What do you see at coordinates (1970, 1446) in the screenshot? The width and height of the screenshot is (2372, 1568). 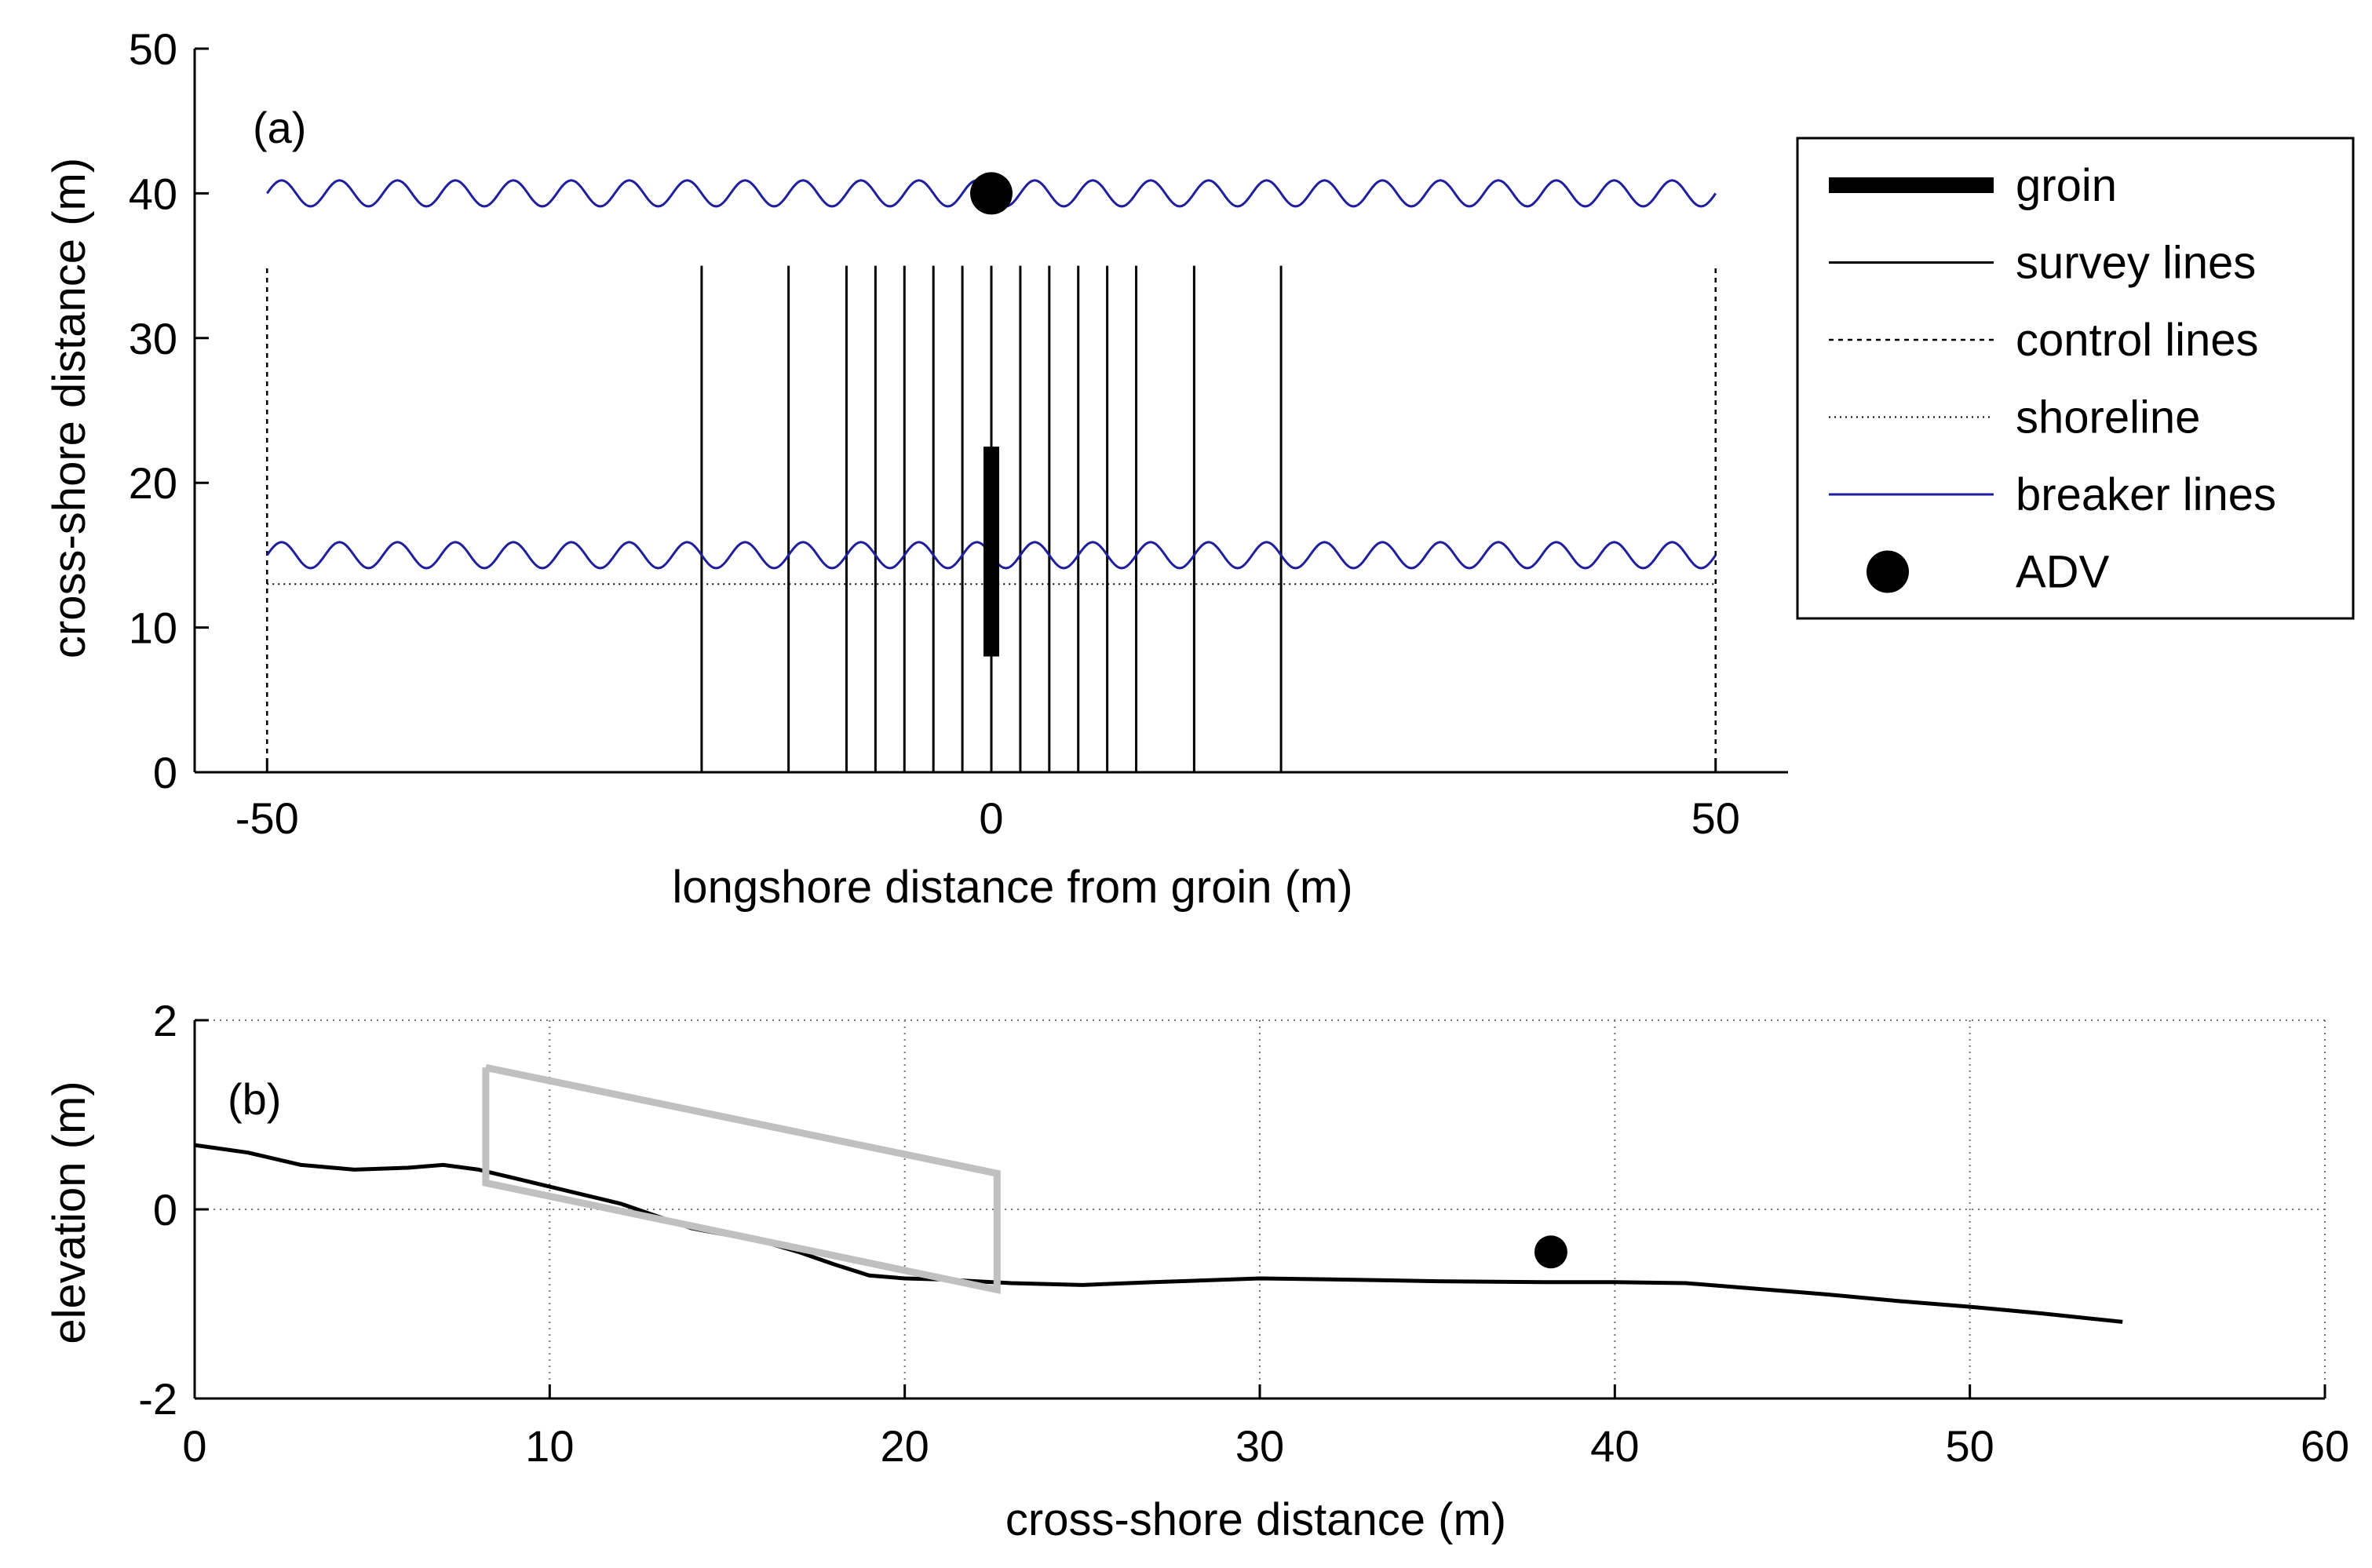 I see `panel-b-x-tick-label: 50` at bounding box center [1970, 1446].